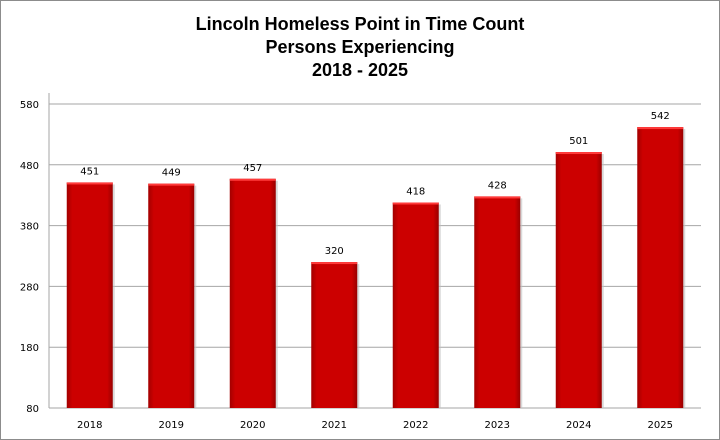 The height and width of the screenshot is (440, 720). What do you see at coordinates (360, 24) in the screenshot?
I see `title-line-1: Lincoln Homeless Point in Time Count` at bounding box center [360, 24].